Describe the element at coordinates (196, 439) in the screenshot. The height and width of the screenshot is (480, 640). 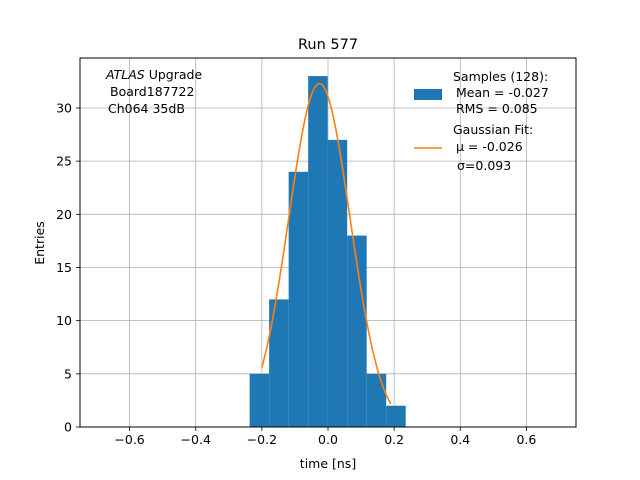
I see `x-tick-label-1: −0.4` at that location.